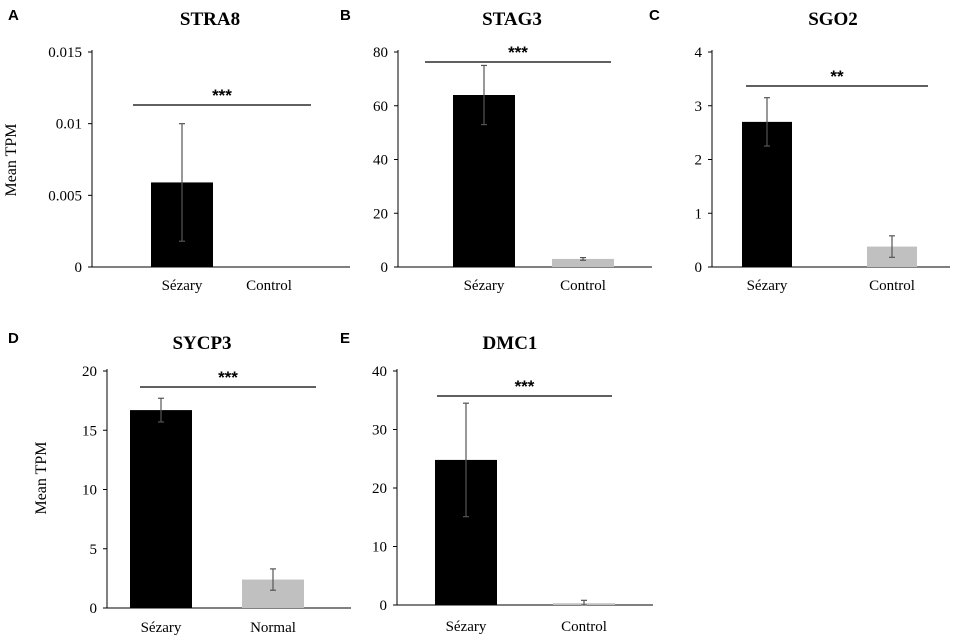  Describe the element at coordinates (380, 214) in the screenshot. I see `y-tick-label-b: 20` at that location.